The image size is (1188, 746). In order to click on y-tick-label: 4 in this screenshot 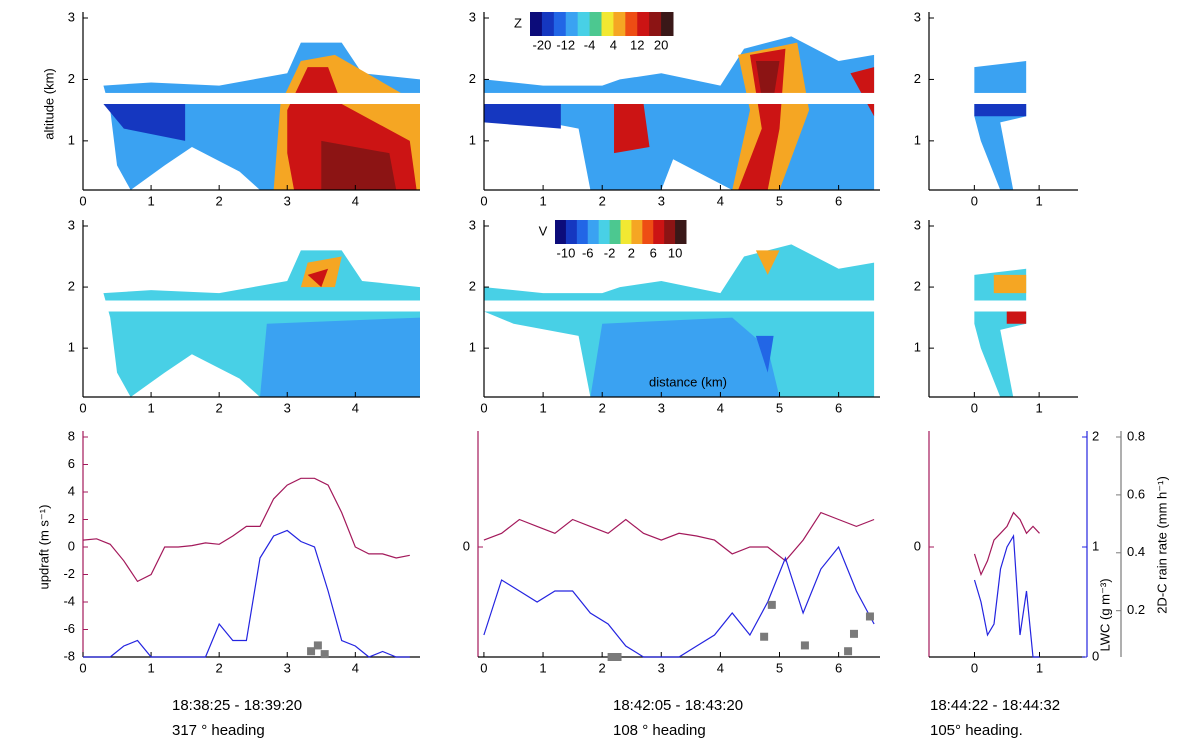, I will do `click(71, 490)`.